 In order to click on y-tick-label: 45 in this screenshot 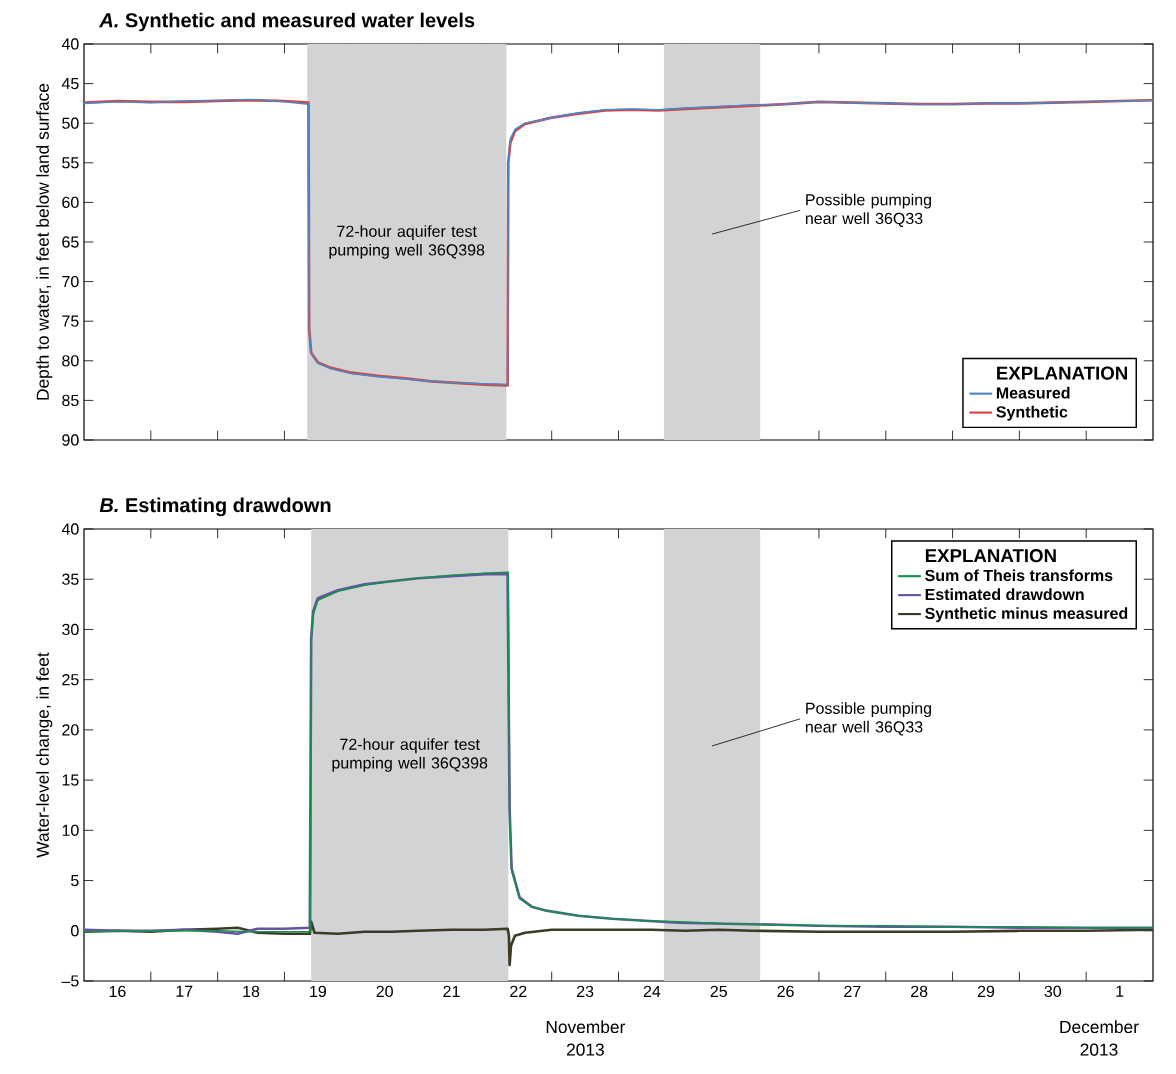, I will do `click(70, 84)`.